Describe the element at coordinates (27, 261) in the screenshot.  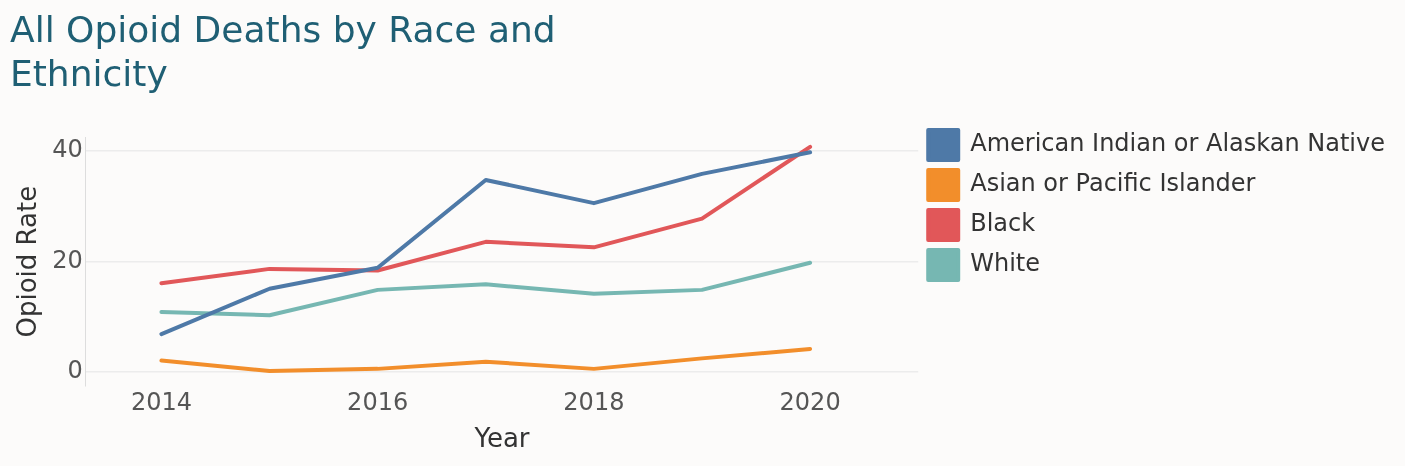
I see `y-axis-title: Opioid Rate` at that location.